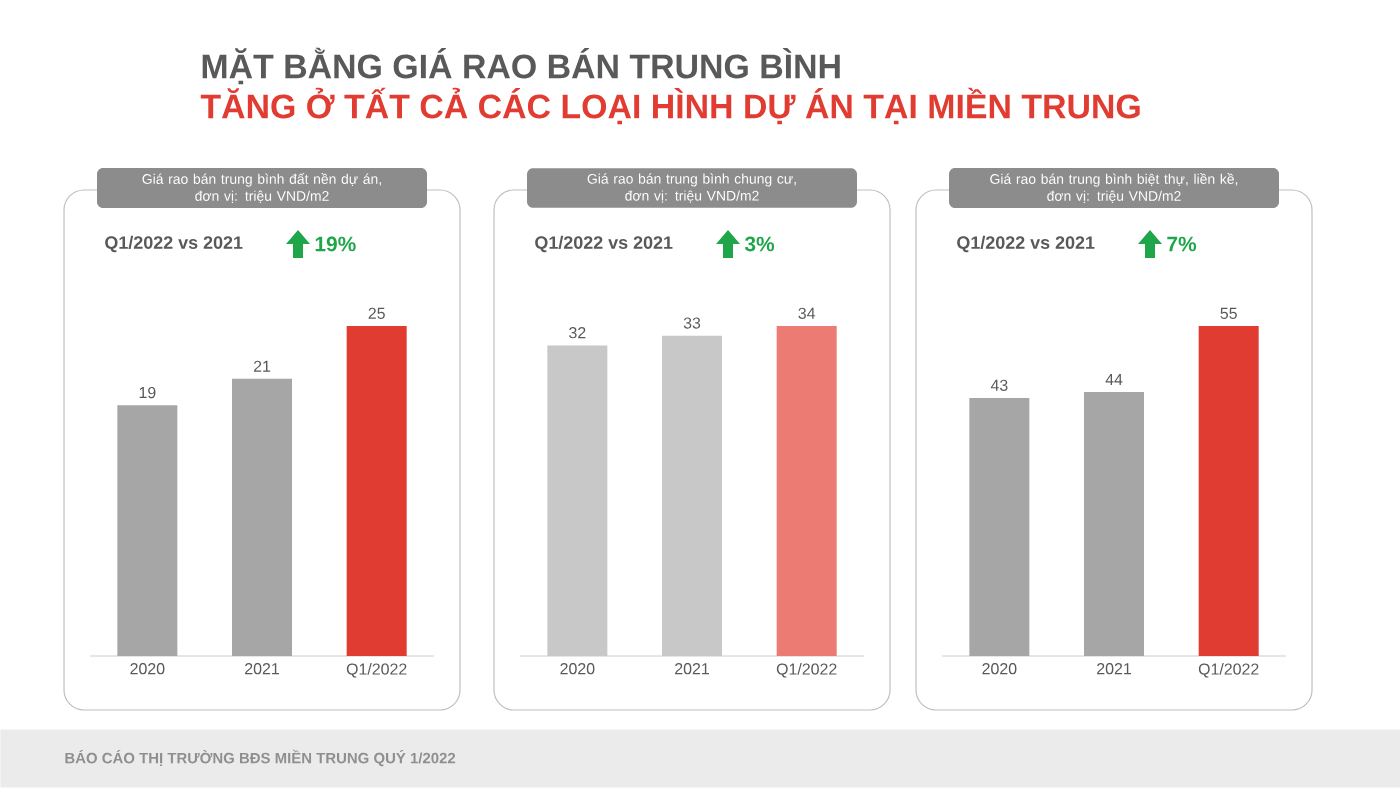 This screenshot has height=788, width=1400. I want to click on text: 7%, so click(1182, 244).